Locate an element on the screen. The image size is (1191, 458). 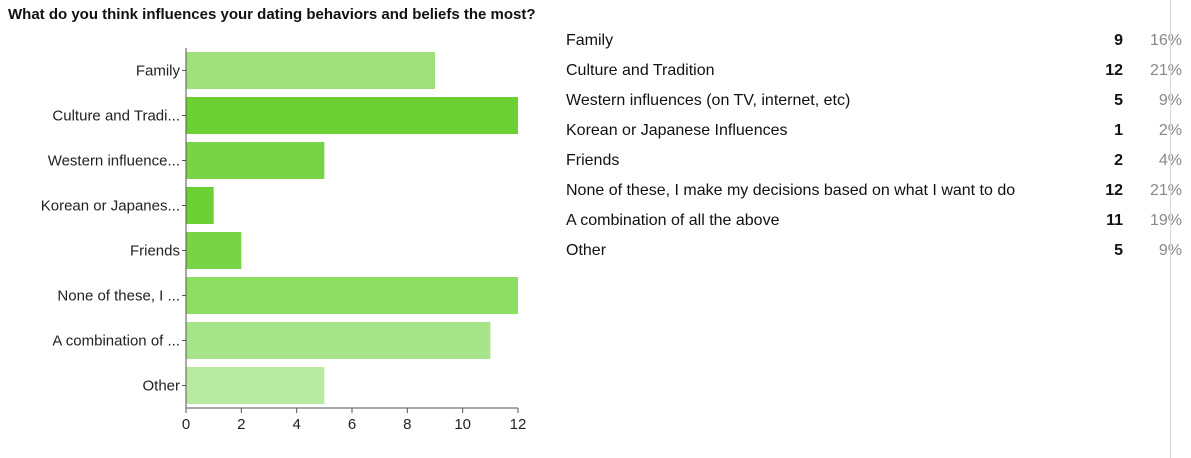
x-tick-label: 2 is located at coordinates (241, 424).